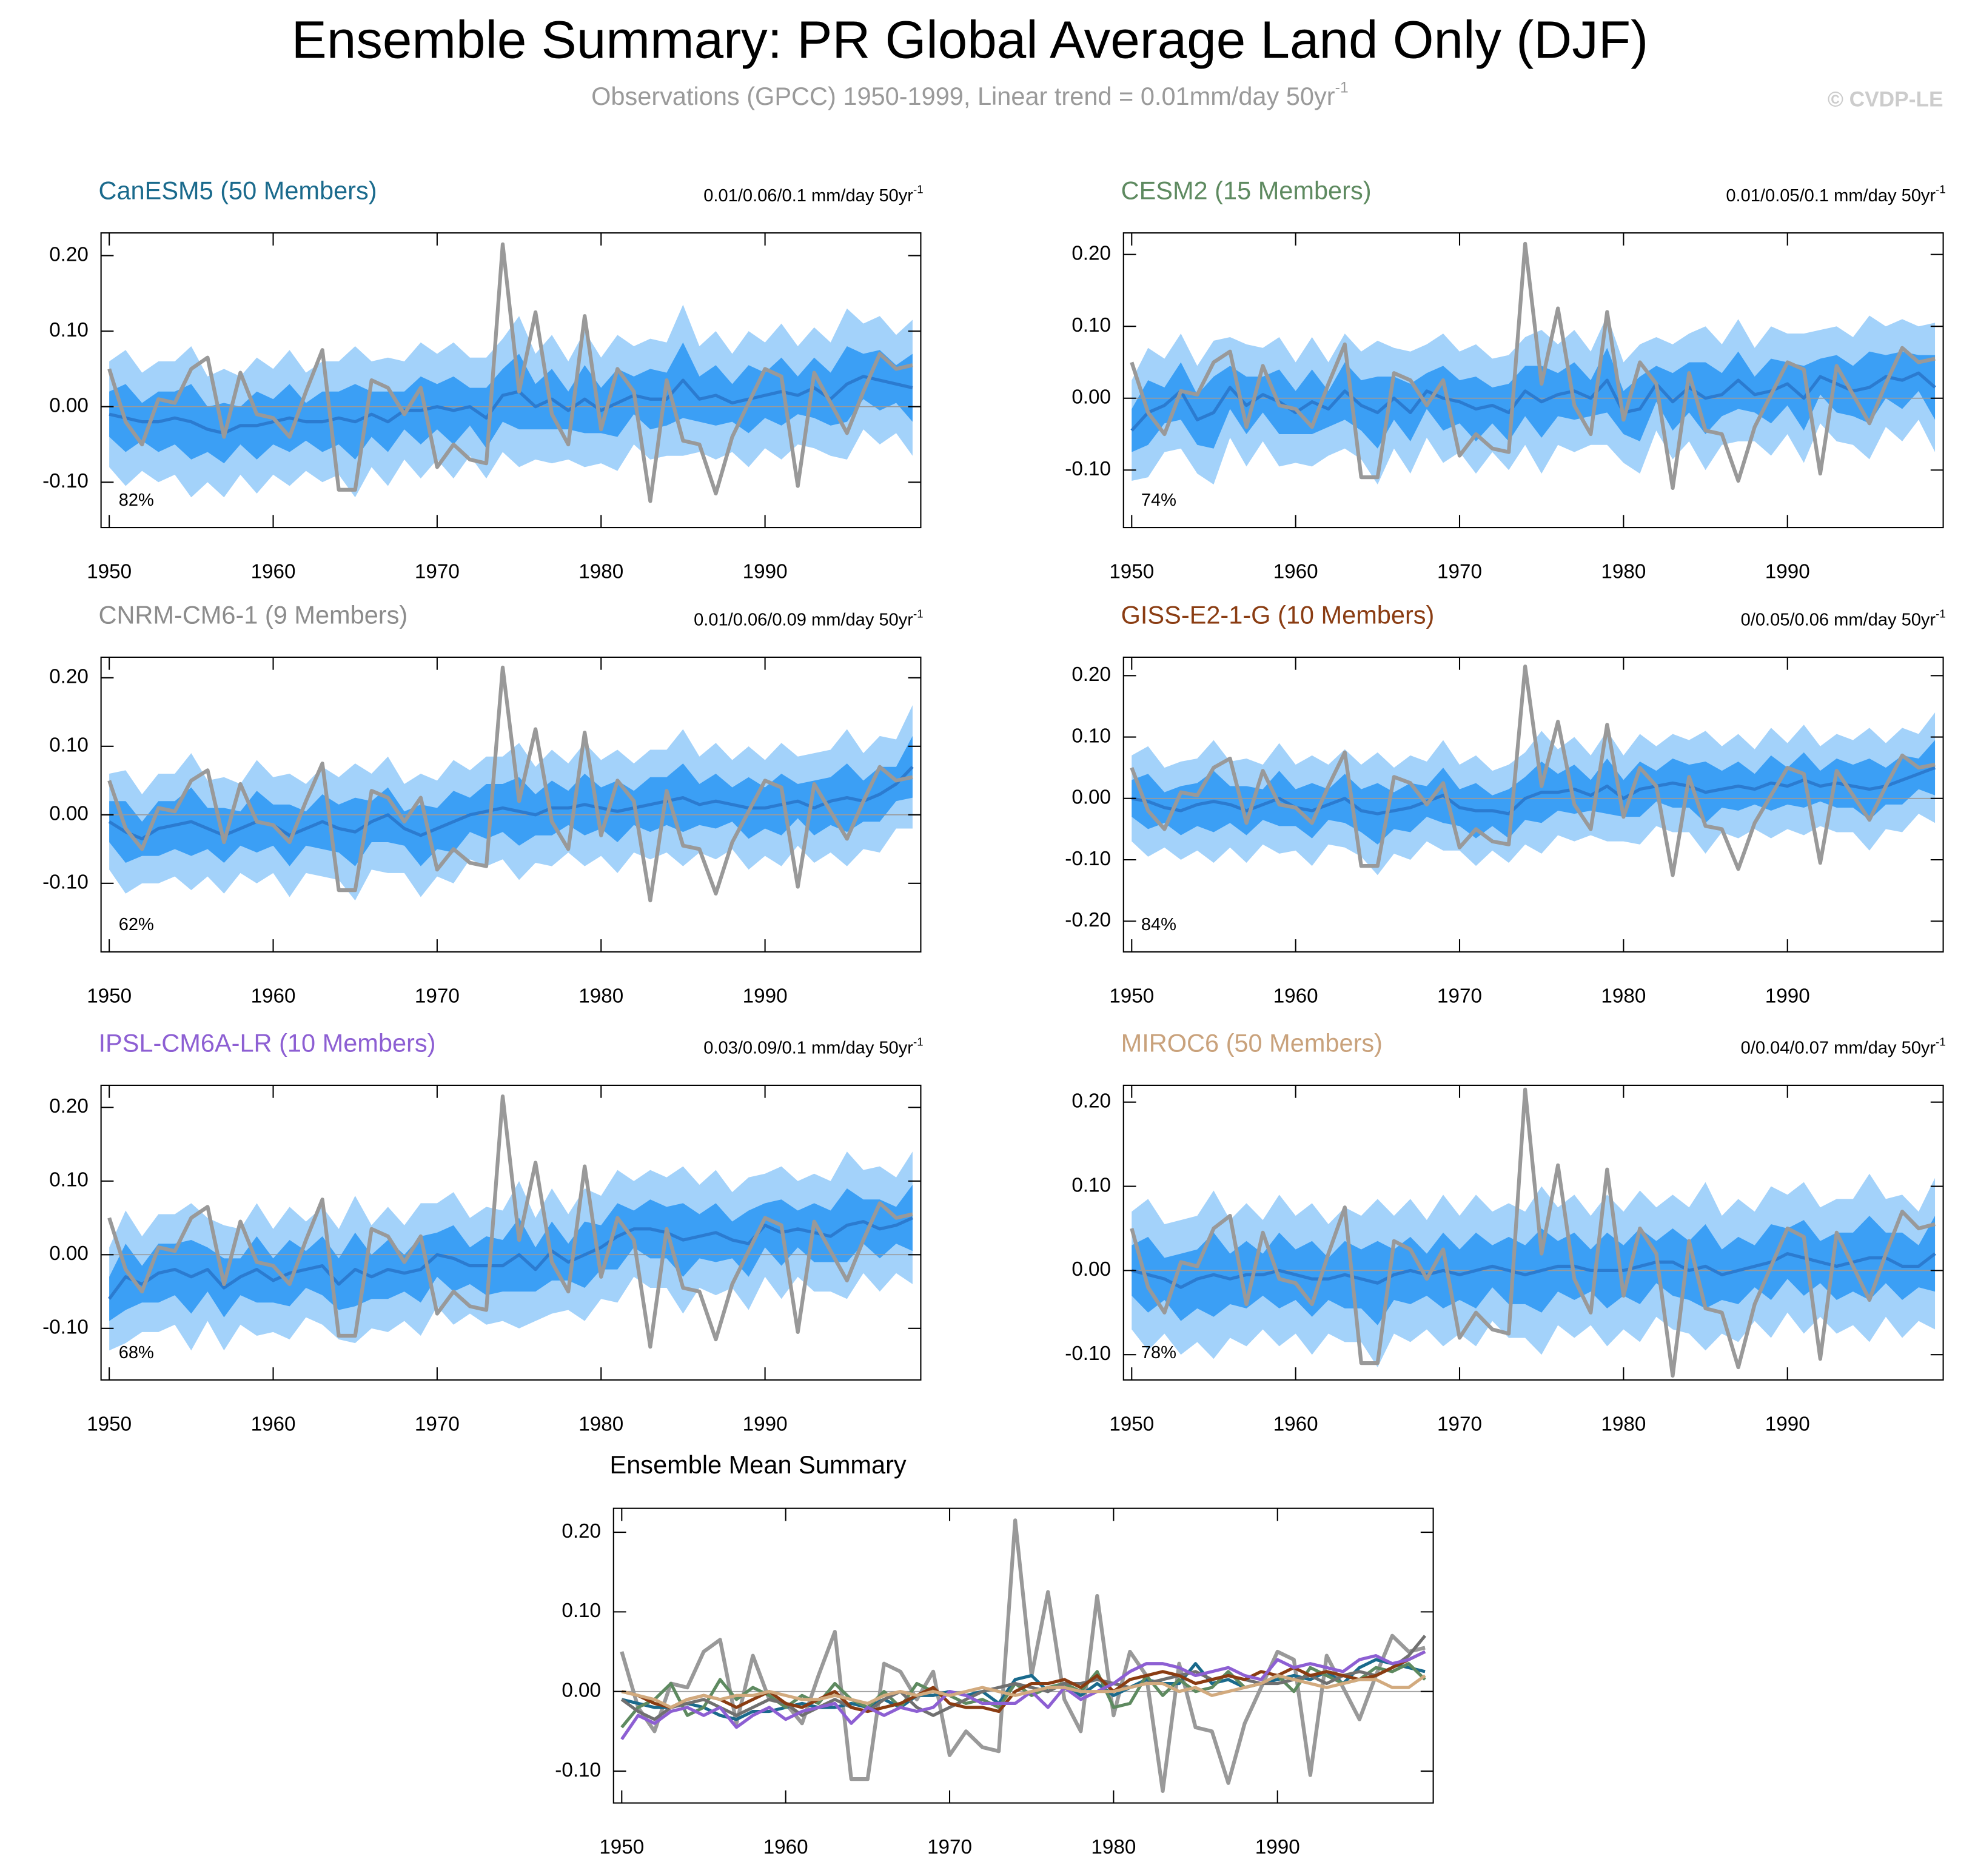 The image size is (1975, 1876). I want to click on trend-label: 0.03/0.09/0.1 mm/day 50yr-1, so click(813, 1046).